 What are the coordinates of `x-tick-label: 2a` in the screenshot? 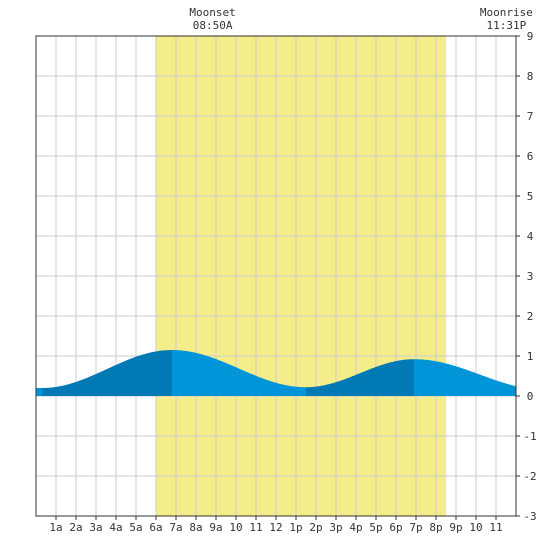 It's located at (75, 527).